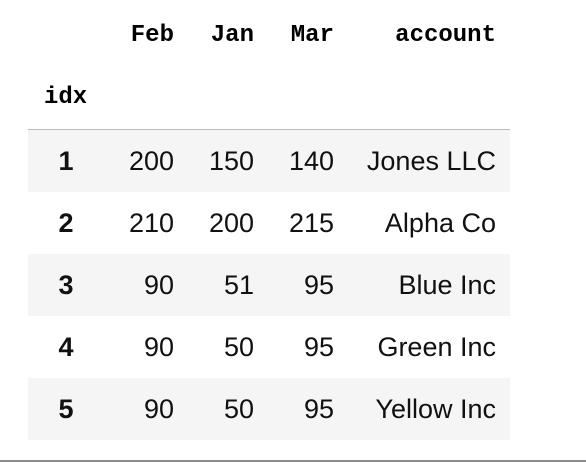 This screenshot has width=586, height=462. Describe the element at coordinates (66, 347) in the screenshot. I see `row-index: 4` at that location.